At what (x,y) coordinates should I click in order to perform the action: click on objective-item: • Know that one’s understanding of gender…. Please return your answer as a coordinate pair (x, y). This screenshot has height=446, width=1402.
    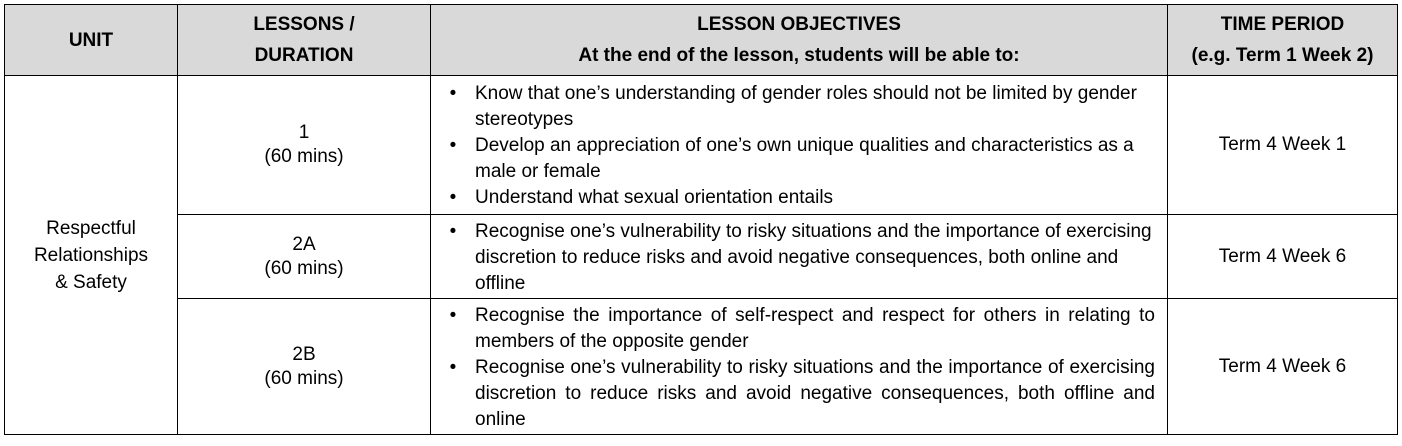
    Looking at the image, I should click on (799, 107).